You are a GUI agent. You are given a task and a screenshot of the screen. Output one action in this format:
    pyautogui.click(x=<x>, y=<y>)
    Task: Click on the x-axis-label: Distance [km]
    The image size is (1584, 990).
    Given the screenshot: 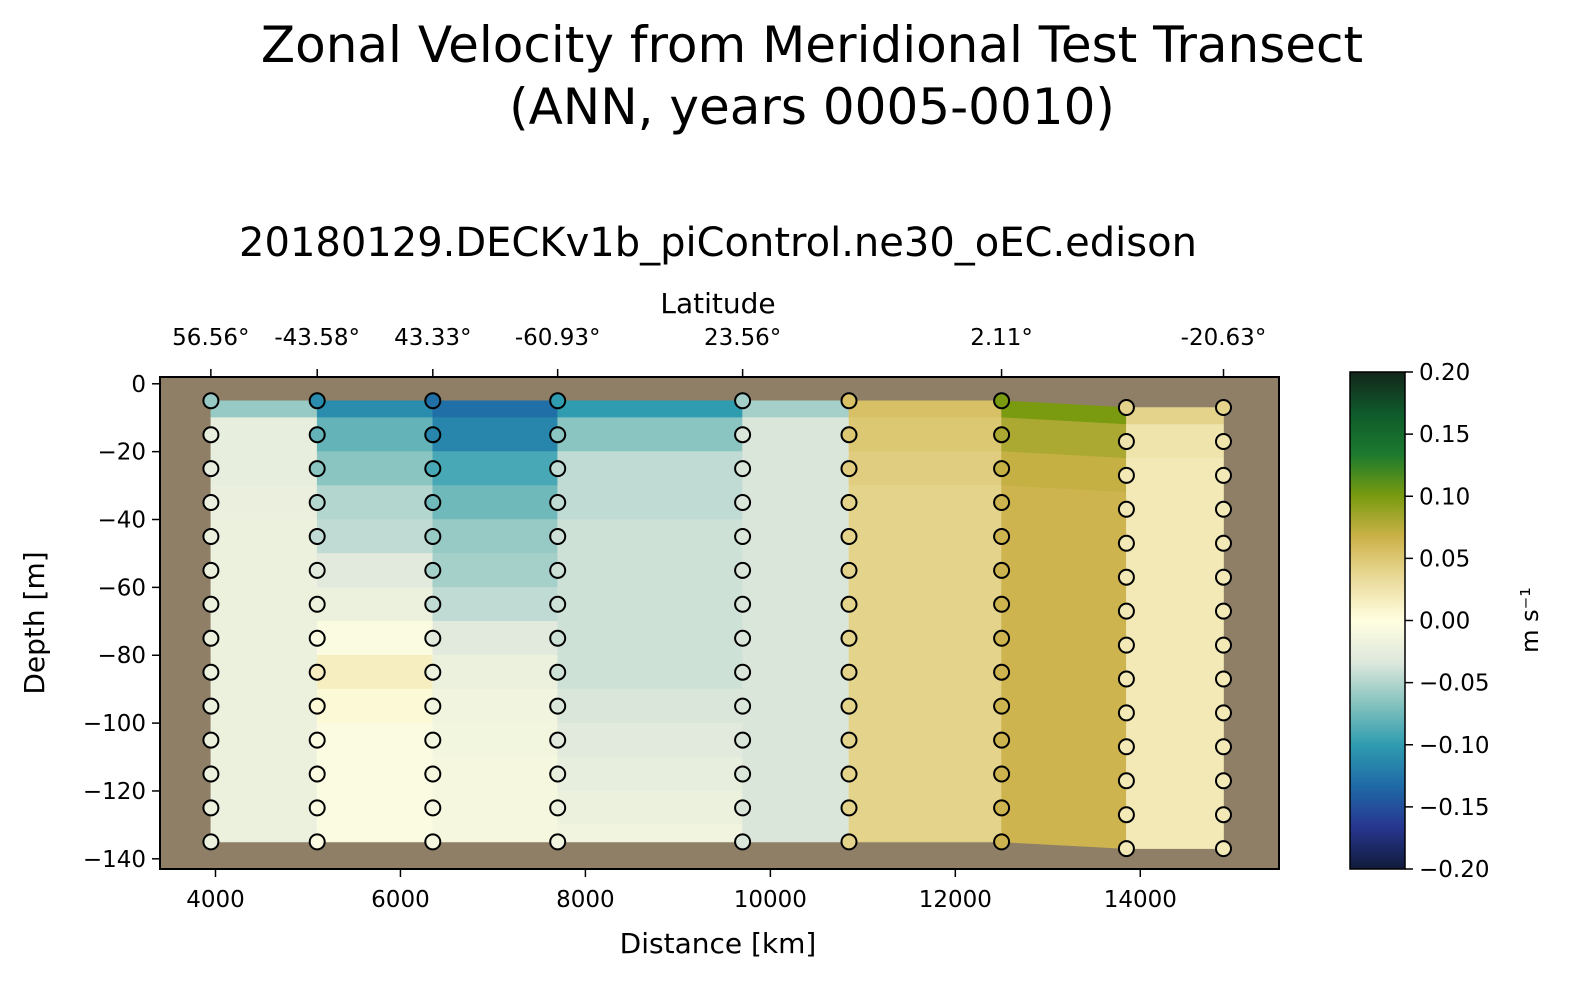 What is the action you would take?
    pyautogui.click(x=718, y=943)
    